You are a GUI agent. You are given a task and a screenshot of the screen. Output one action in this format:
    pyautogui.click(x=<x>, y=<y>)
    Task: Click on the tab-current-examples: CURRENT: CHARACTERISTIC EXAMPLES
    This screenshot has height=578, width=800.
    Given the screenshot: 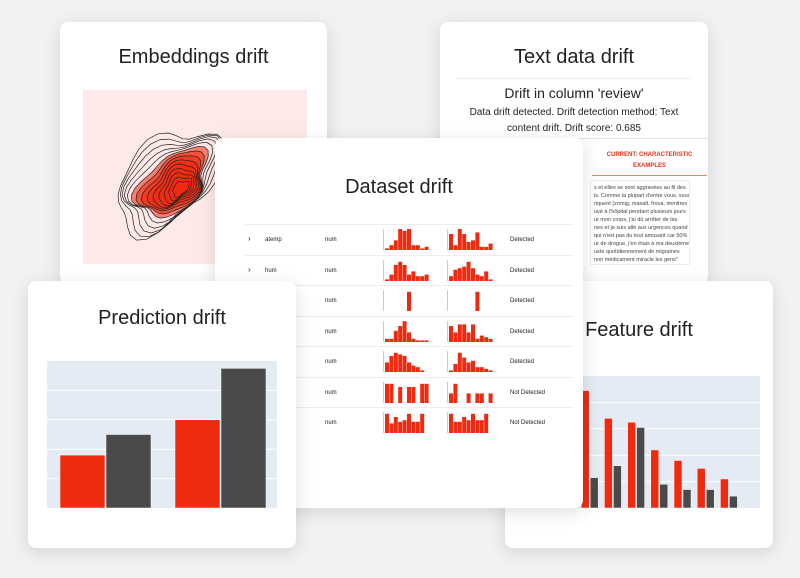 What is the action you would take?
    pyautogui.click(x=649, y=163)
    